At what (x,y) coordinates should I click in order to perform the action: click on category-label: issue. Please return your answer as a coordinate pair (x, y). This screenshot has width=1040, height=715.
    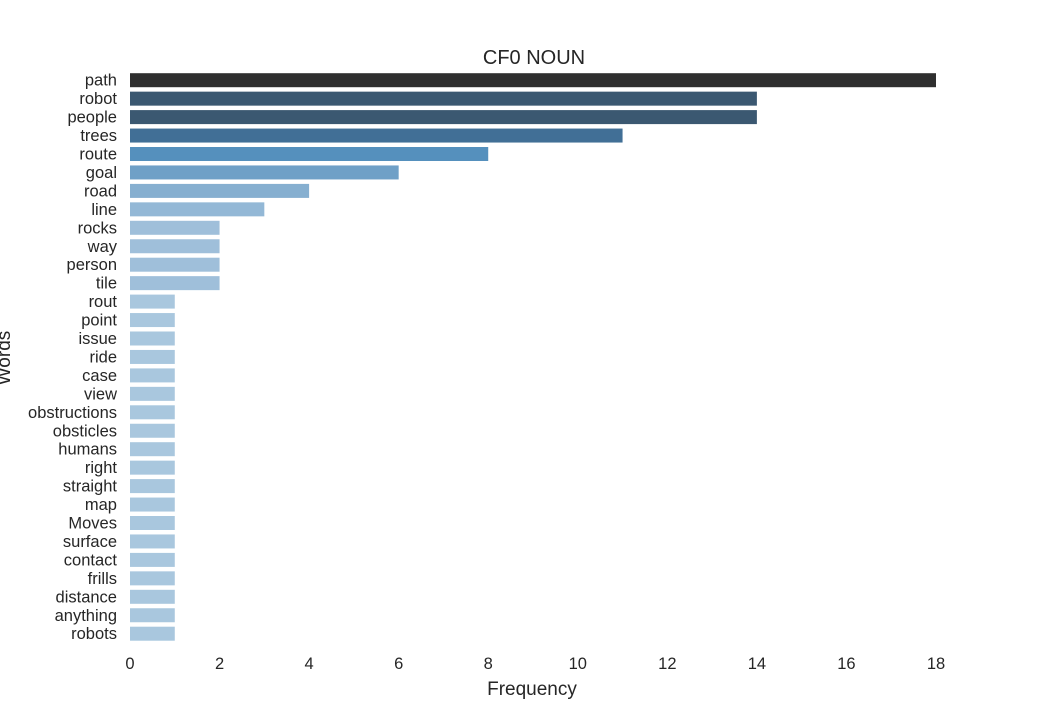
    Looking at the image, I should click on (97, 339).